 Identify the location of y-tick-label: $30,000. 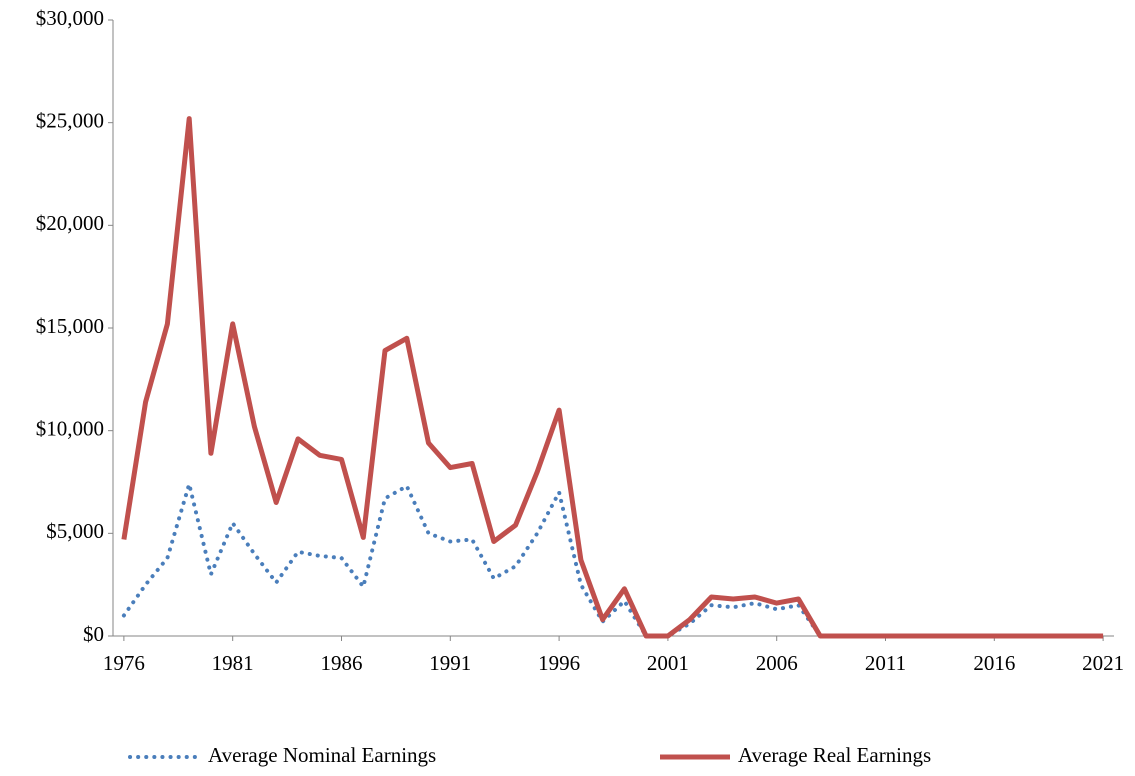
(70, 18).